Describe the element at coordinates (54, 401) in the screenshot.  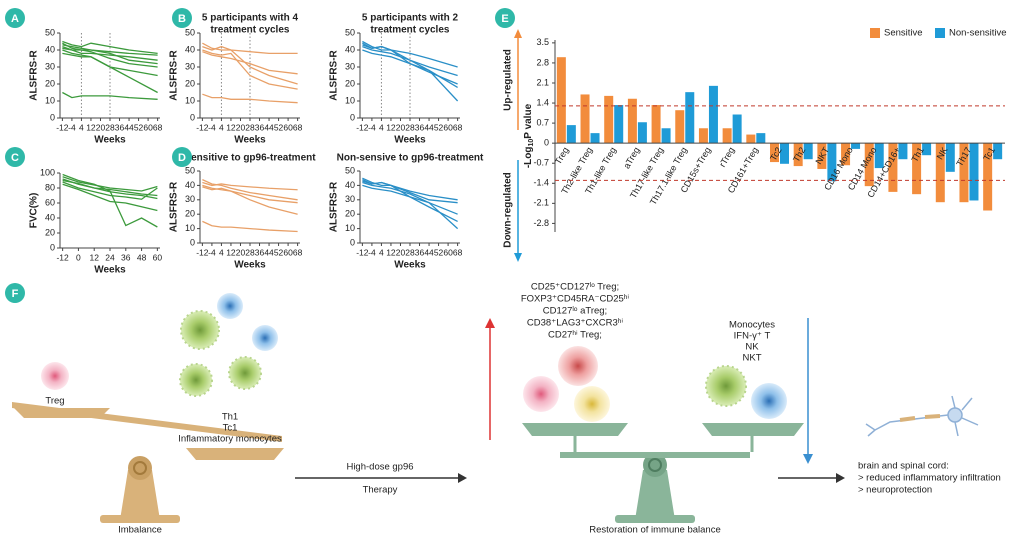
I see `cell-label: Treg` at that location.